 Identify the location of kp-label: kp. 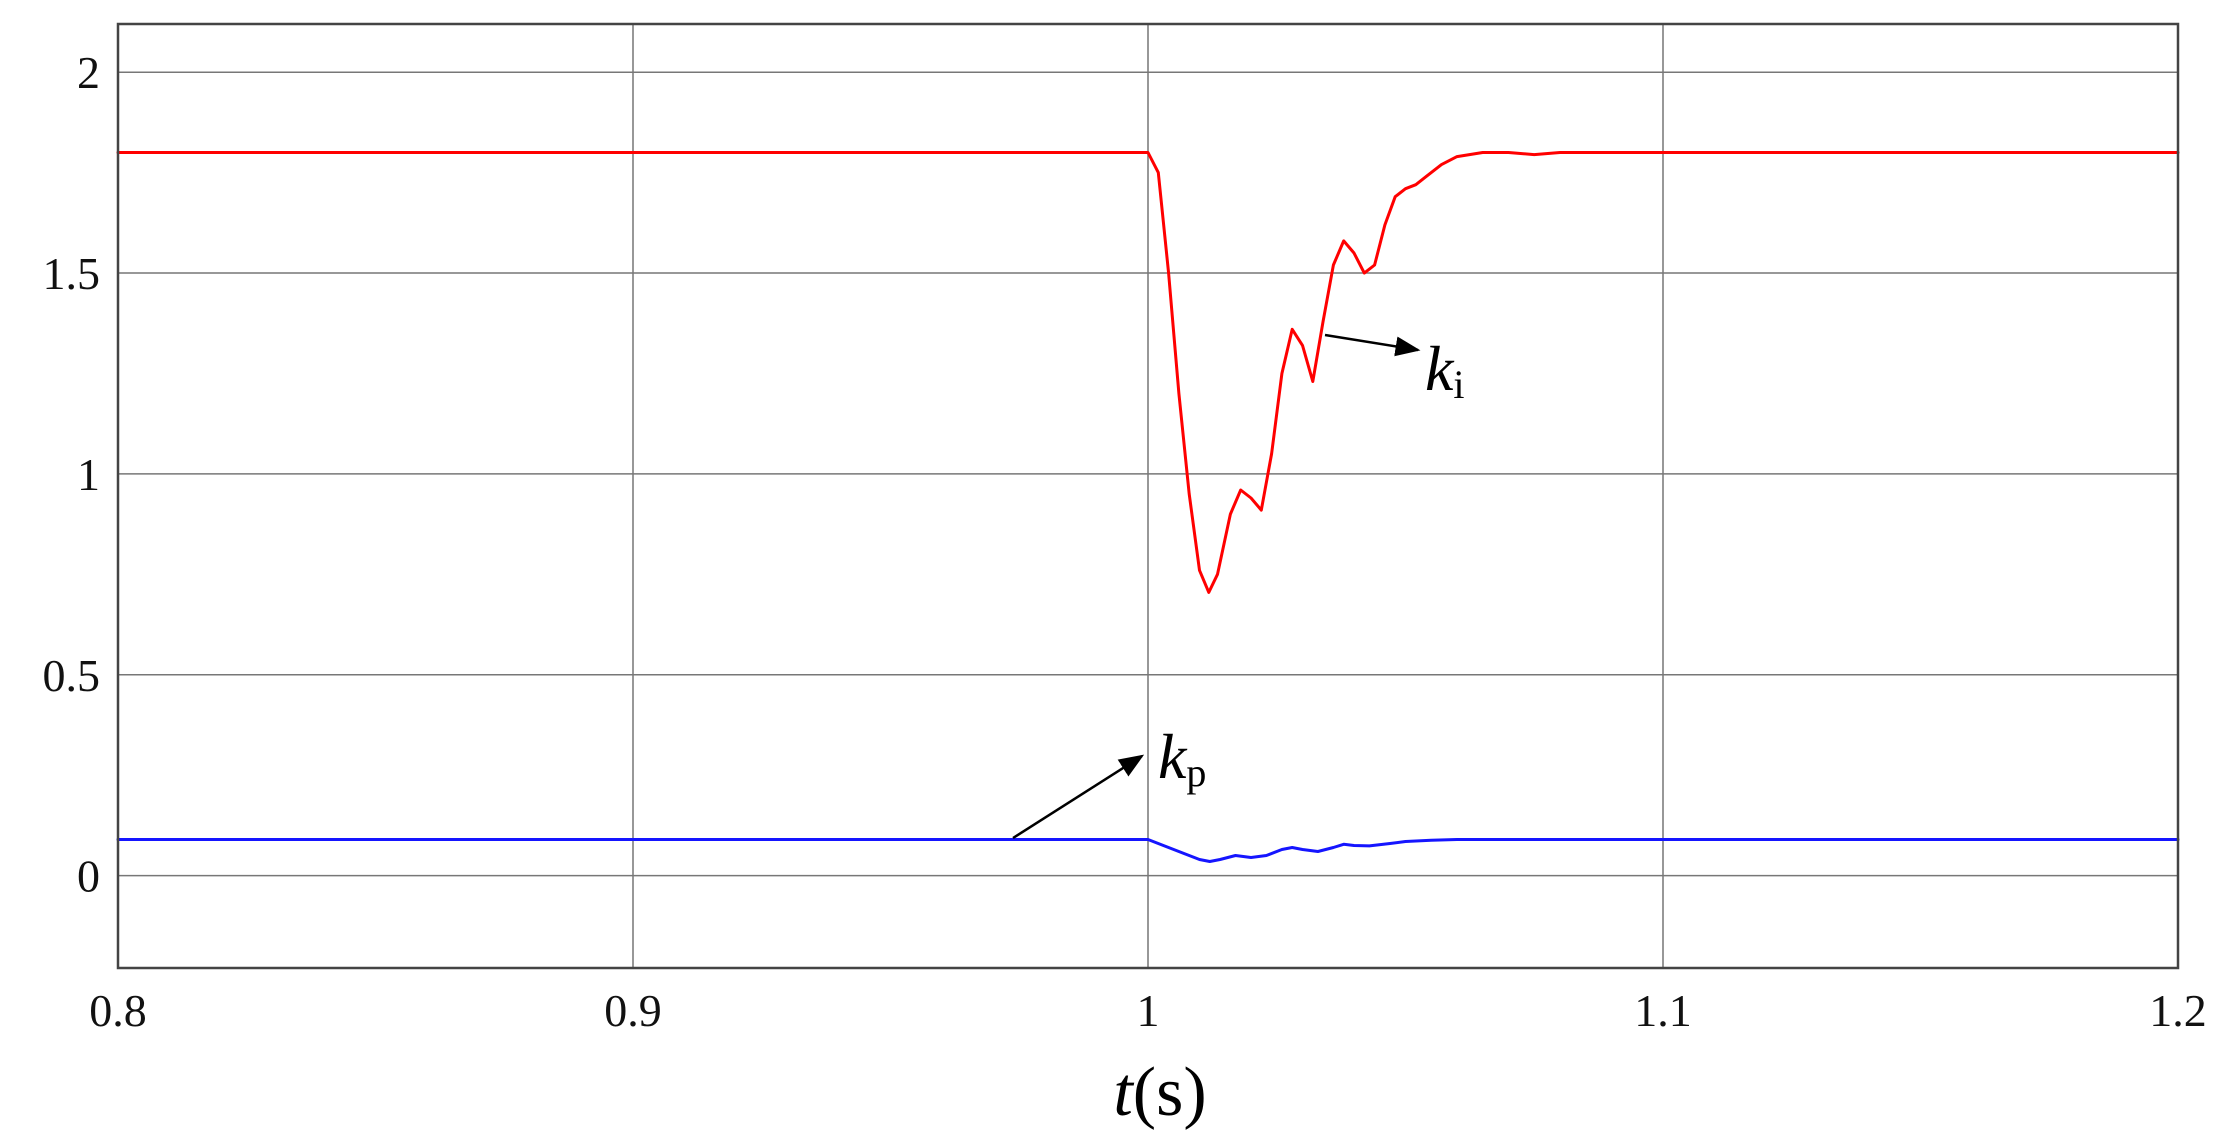
(1182, 758).